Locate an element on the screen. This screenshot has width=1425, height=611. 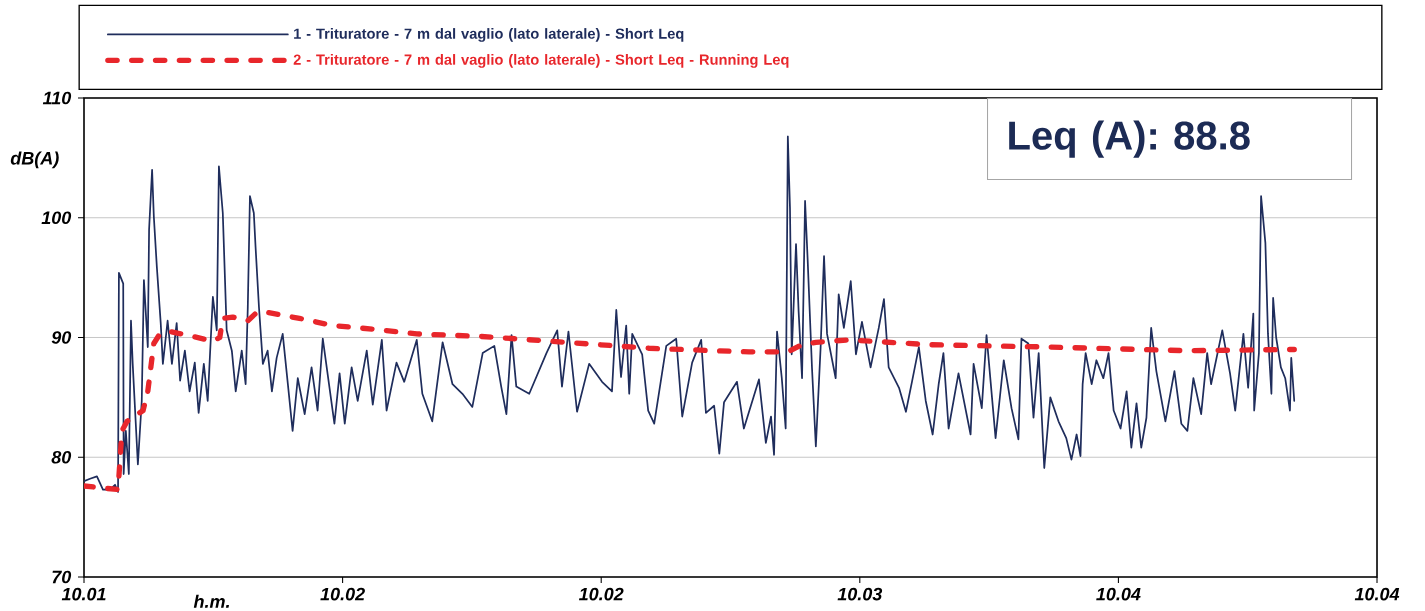
y-tick-label: 110 is located at coordinates (57, 98).